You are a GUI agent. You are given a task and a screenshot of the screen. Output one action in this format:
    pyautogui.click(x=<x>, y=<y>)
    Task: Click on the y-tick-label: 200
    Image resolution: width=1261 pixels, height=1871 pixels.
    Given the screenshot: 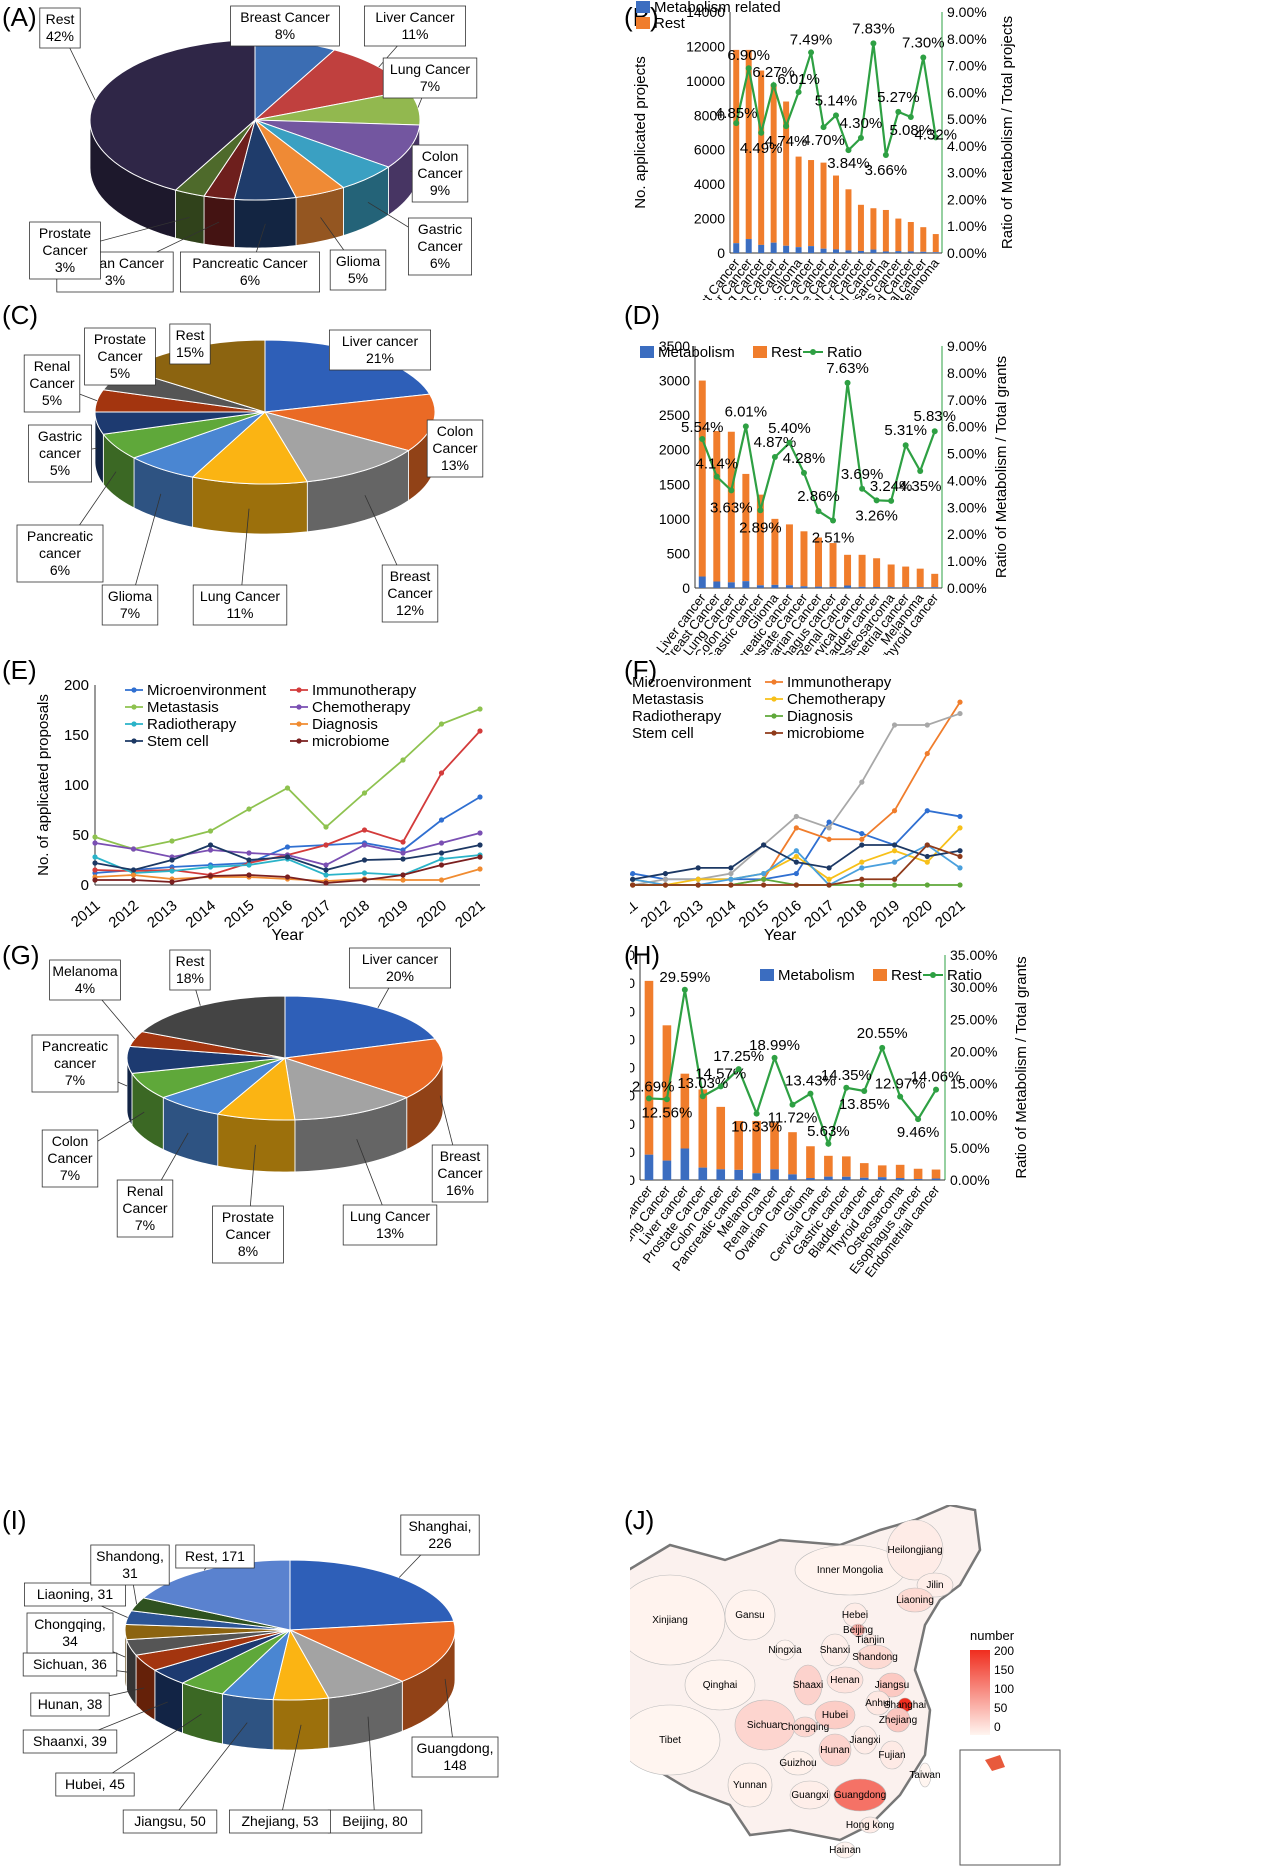 What is the action you would take?
    pyautogui.click(x=76, y=685)
    